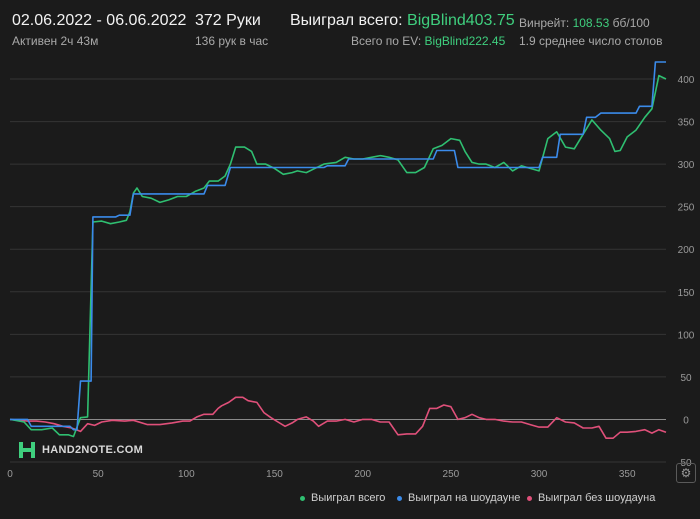 This screenshot has height=519, width=700. What do you see at coordinates (686, 378) in the screenshot?
I see `y-tick-label: 50` at bounding box center [686, 378].